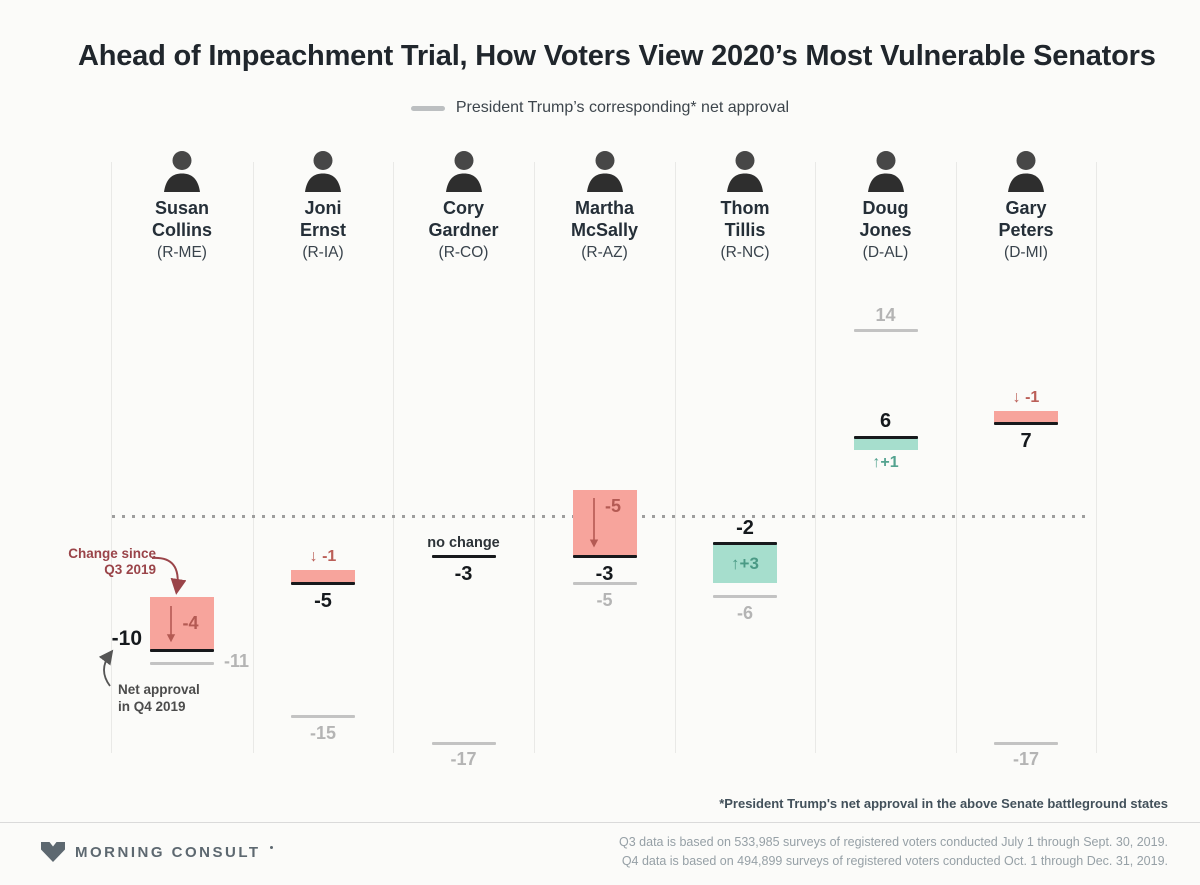  What do you see at coordinates (190, 622) in the screenshot?
I see `change-label: -4` at bounding box center [190, 622].